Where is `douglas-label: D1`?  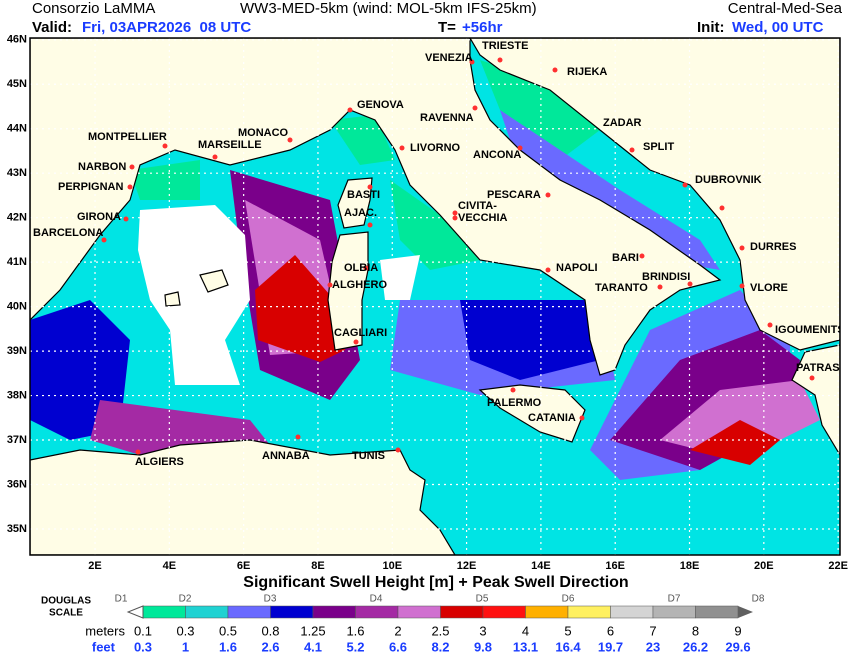 douglas-label: D1 is located at coordinates (121, 599).